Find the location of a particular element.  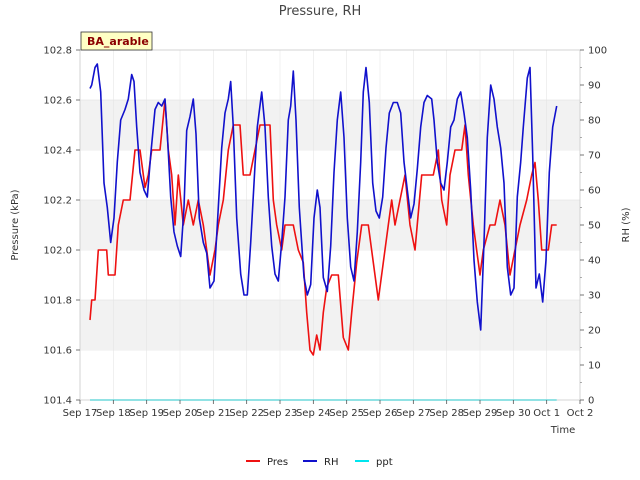

x-tick-label: Sep 23 is located at coordinates (280, 413).